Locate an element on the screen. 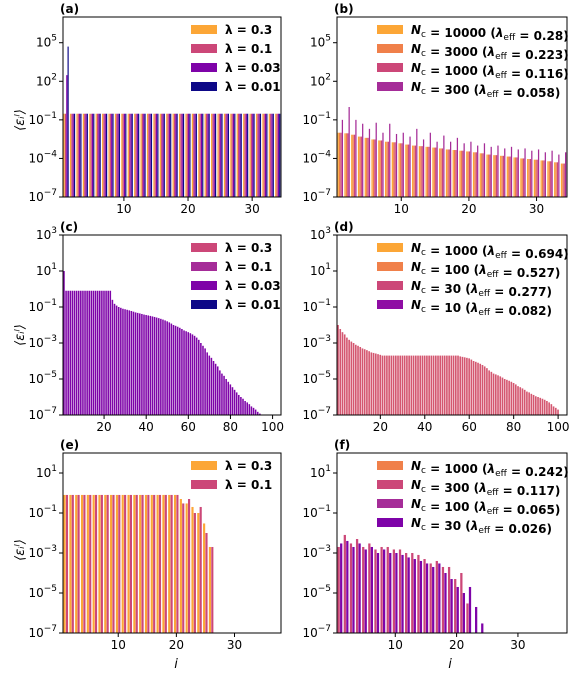  plot-frame is located at coordinates (172, 543).